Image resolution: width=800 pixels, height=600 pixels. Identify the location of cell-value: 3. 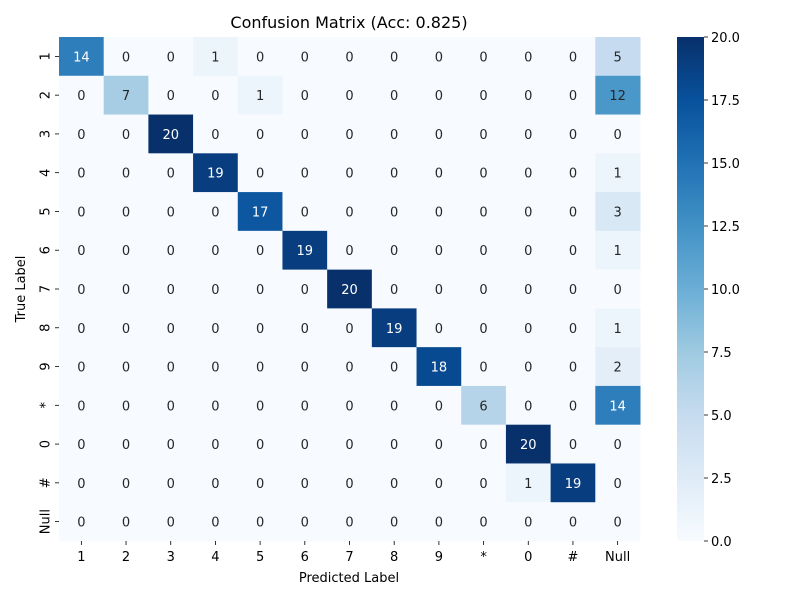
(618, 212).